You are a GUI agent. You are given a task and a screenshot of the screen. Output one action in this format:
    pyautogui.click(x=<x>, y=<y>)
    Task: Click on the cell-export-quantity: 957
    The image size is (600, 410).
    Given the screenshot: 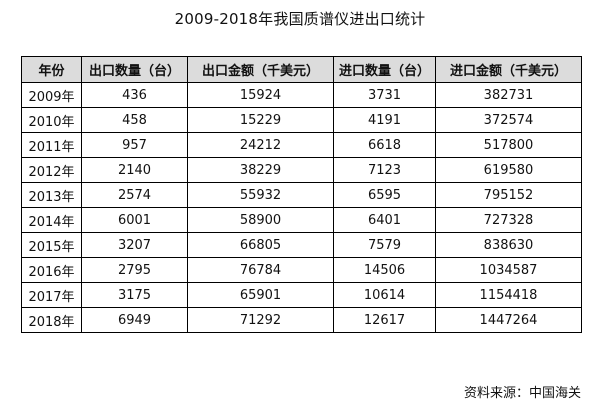 What is the action you would take?
    pyautogui.click(x=134, y=145)
    